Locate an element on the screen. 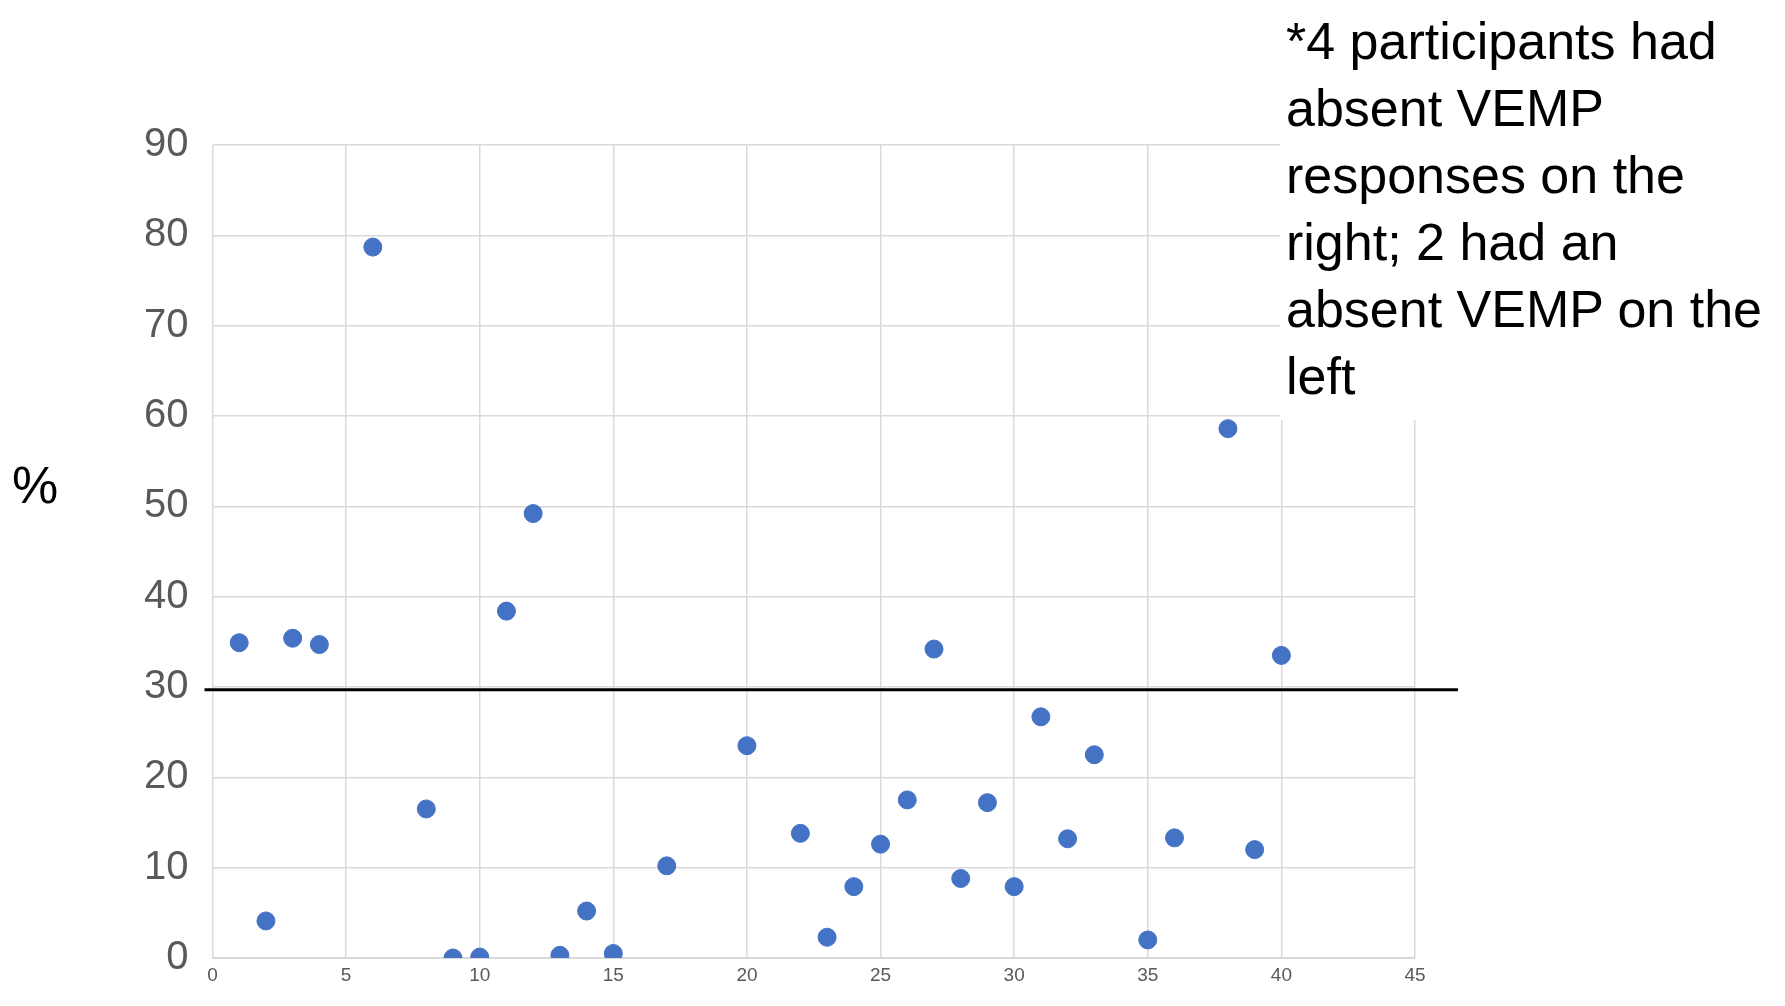 The image size is (1785, 1006). y-tick-label: 20 is located at coordinates (166, 774).